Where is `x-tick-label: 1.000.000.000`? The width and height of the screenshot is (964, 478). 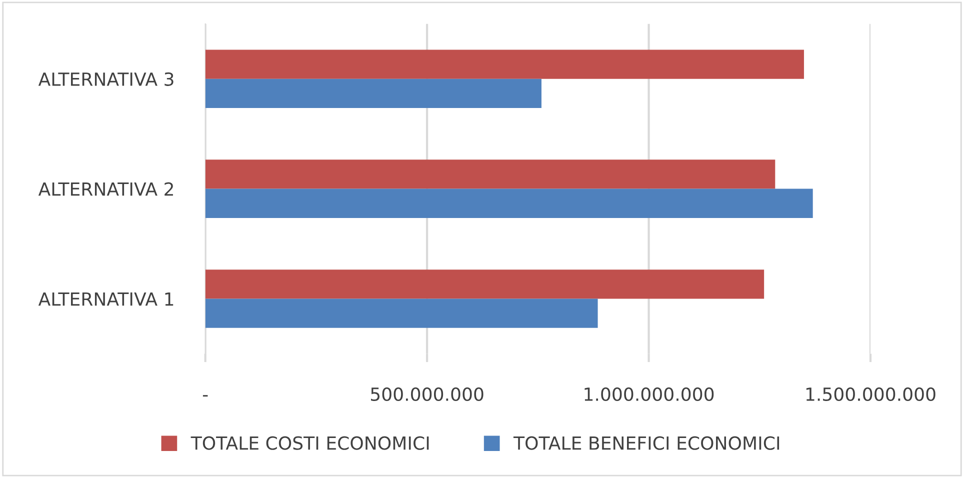
x-tick-label: 1.000.000.000 is located at coordinates (649, 394).